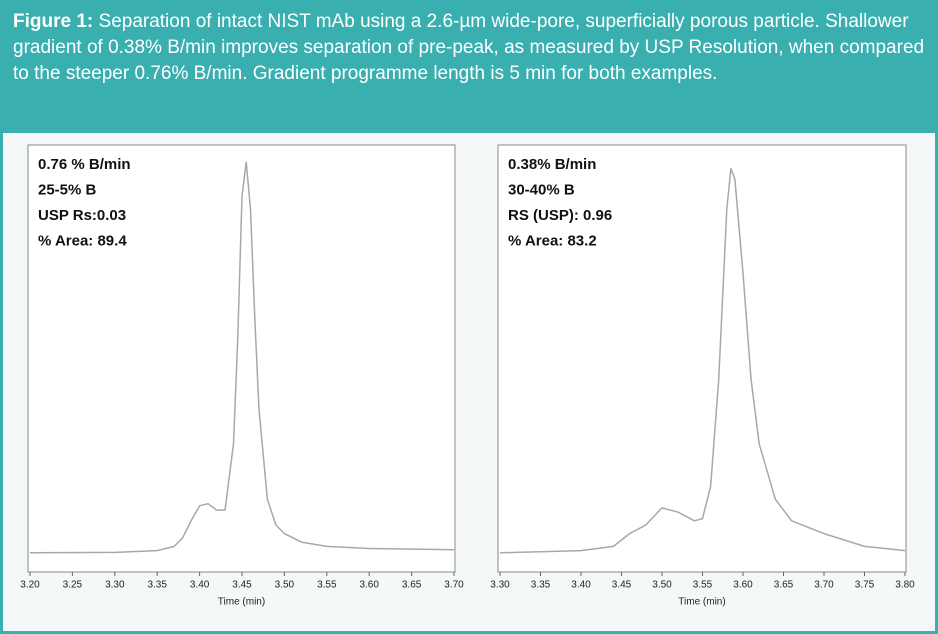 The width and height of the screenshot is (938, 634). I want to click on annotation: 0.76 % B/min, so click(84, 164).